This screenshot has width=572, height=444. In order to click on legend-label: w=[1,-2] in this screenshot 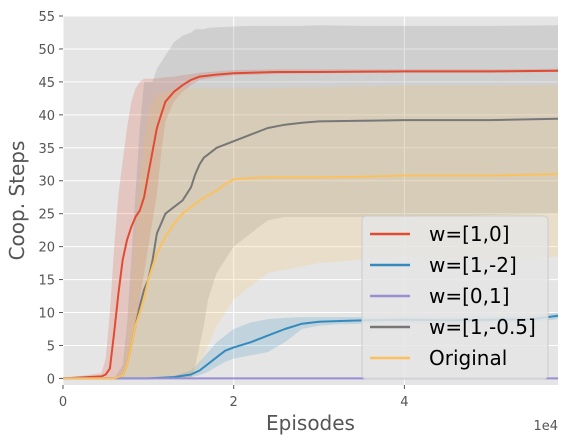, I will do `click(473, 265)`.